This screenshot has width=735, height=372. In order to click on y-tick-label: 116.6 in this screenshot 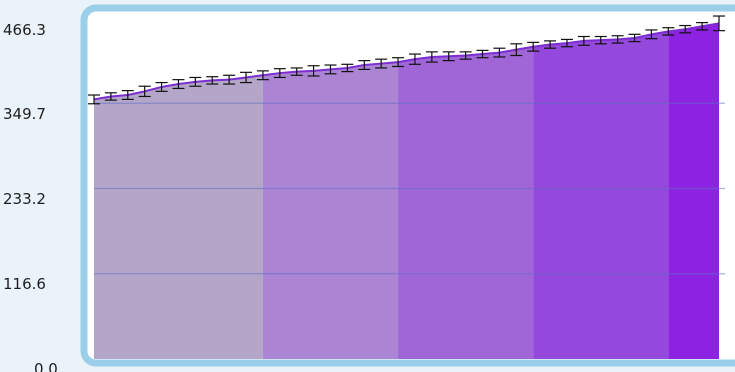, I will do `click(24, 284)`.